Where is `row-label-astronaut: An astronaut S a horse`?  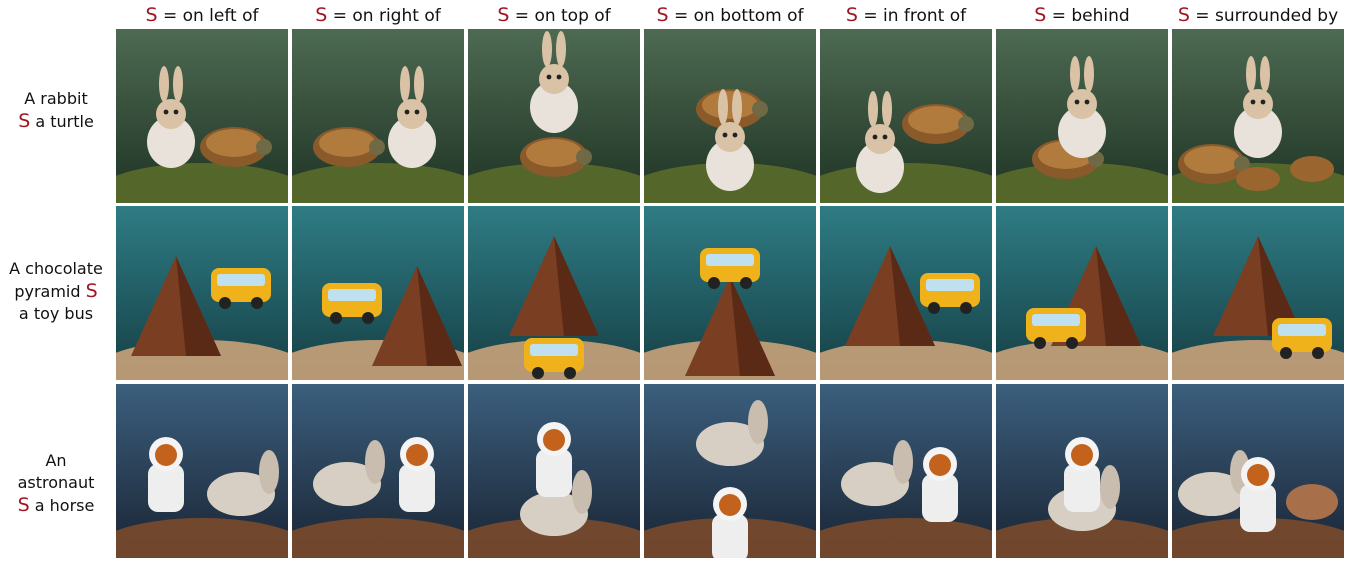 row-label-astronaut: An astronaut S a horse is located at coordinates (56, 483).